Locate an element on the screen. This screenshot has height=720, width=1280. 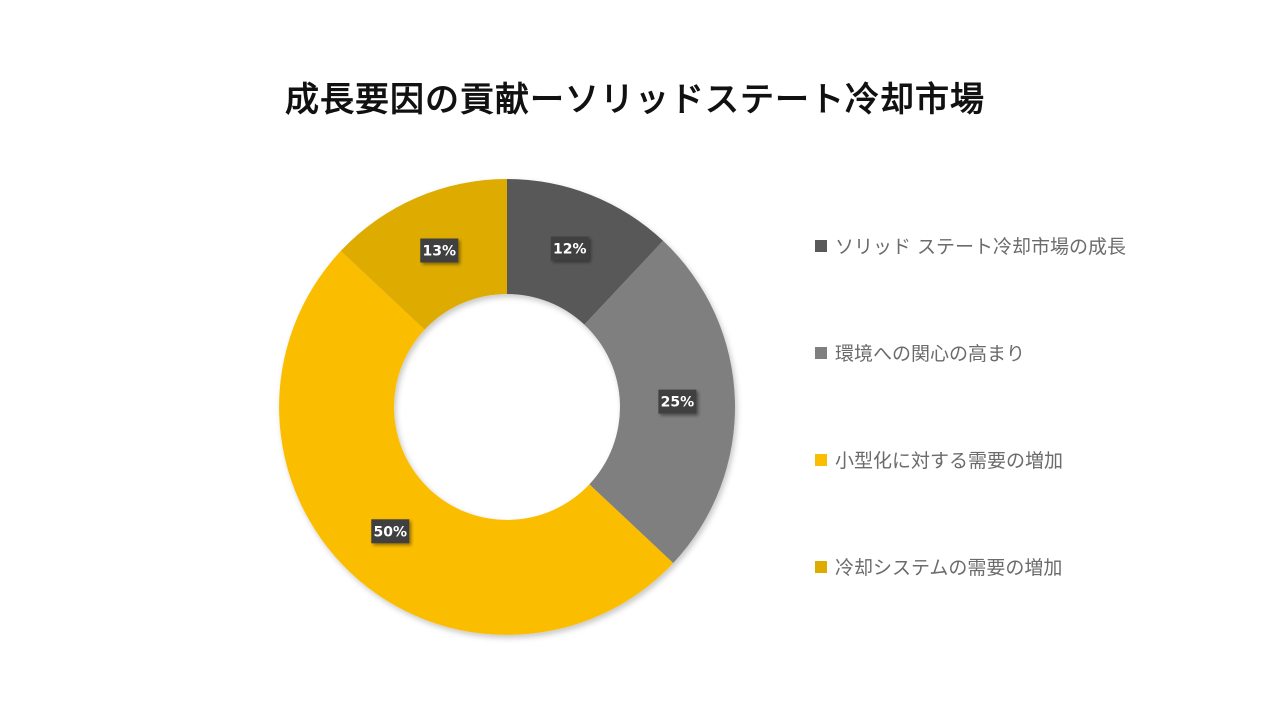
data-label: 12% is located at coordinates (569, 248).